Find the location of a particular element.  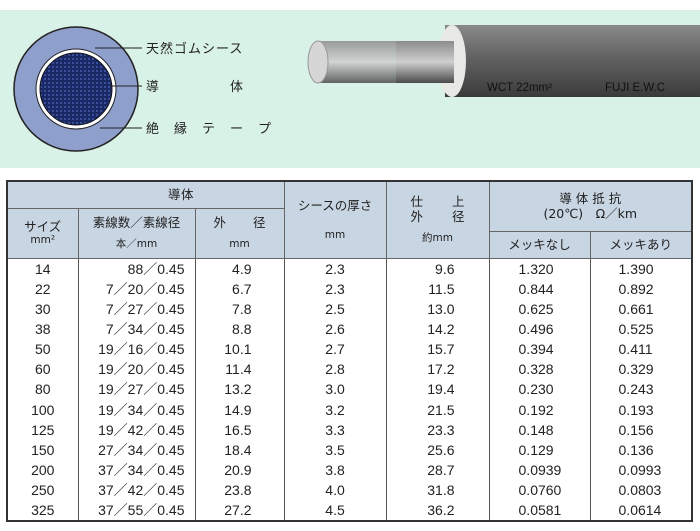

table-row: 80 19／27／0.45 13.2 3.0 19.4 0.230 0.243 is located at coordinates (349, 389).